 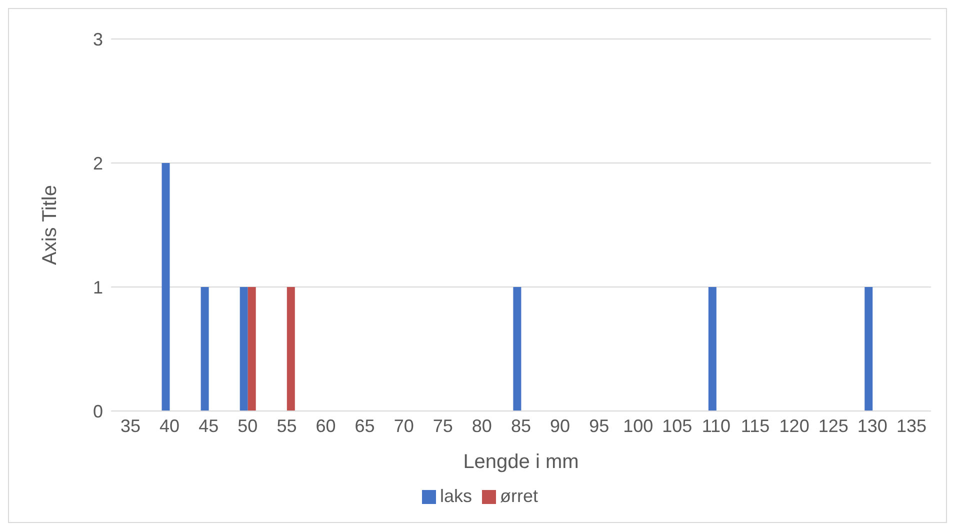 I want to click on x-tick-label: 105, so click(x=677, y=426).